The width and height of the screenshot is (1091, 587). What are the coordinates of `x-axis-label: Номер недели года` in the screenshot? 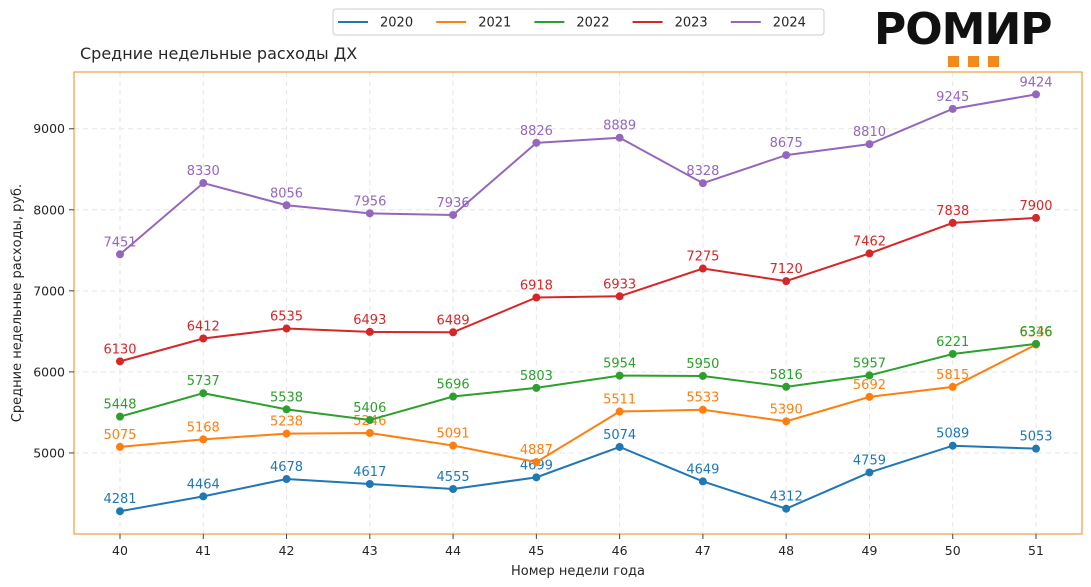 It's located at (578, 571).